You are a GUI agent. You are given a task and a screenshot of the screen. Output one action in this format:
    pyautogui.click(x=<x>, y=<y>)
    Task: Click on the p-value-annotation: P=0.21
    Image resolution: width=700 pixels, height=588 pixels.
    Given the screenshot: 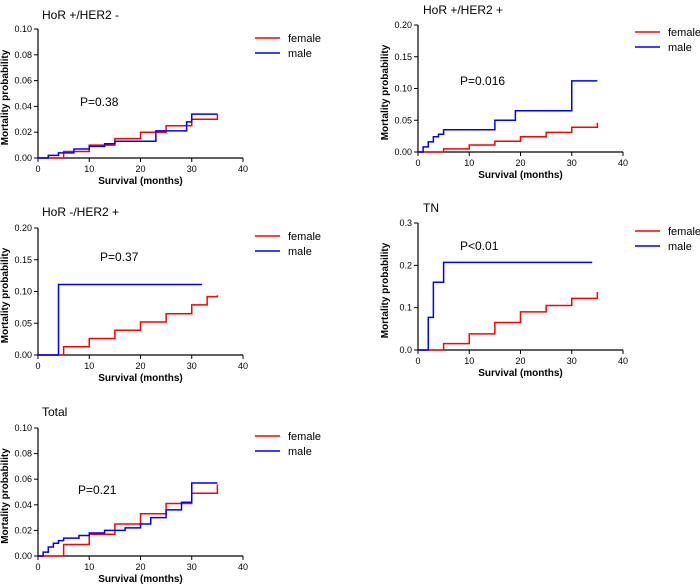 What is the action you would take?
    pyautogui.click(x=97, y=490)
    